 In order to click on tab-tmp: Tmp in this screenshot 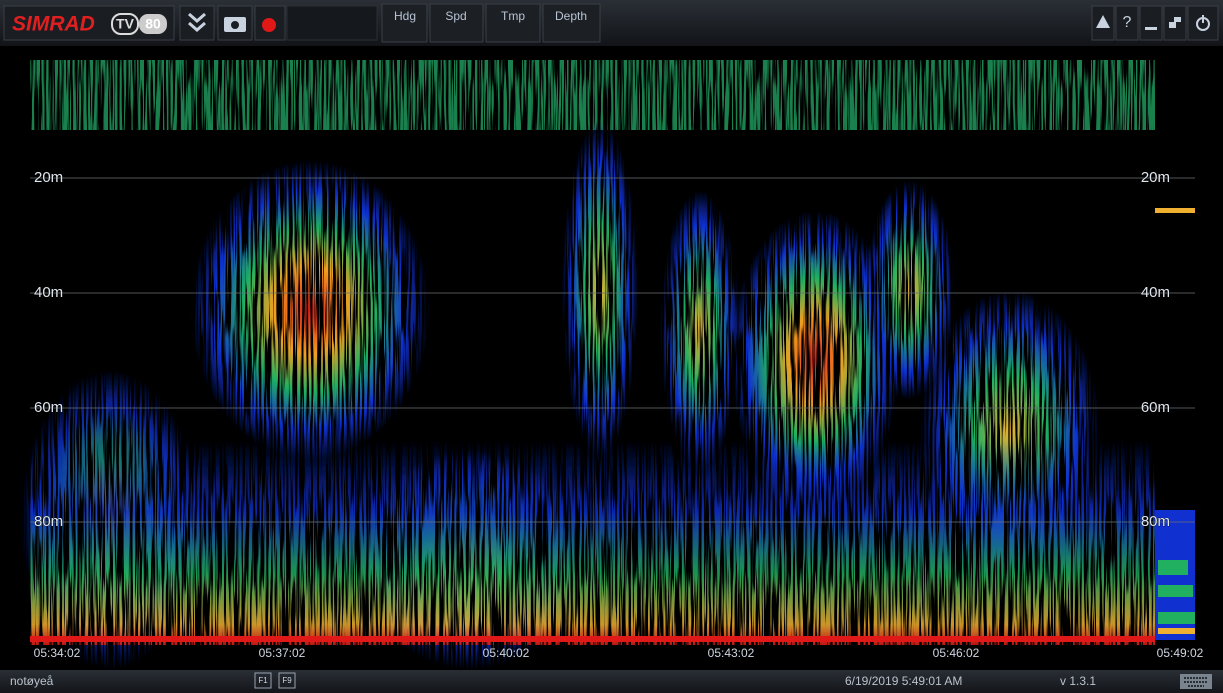, I will do `click(513, 23)`.